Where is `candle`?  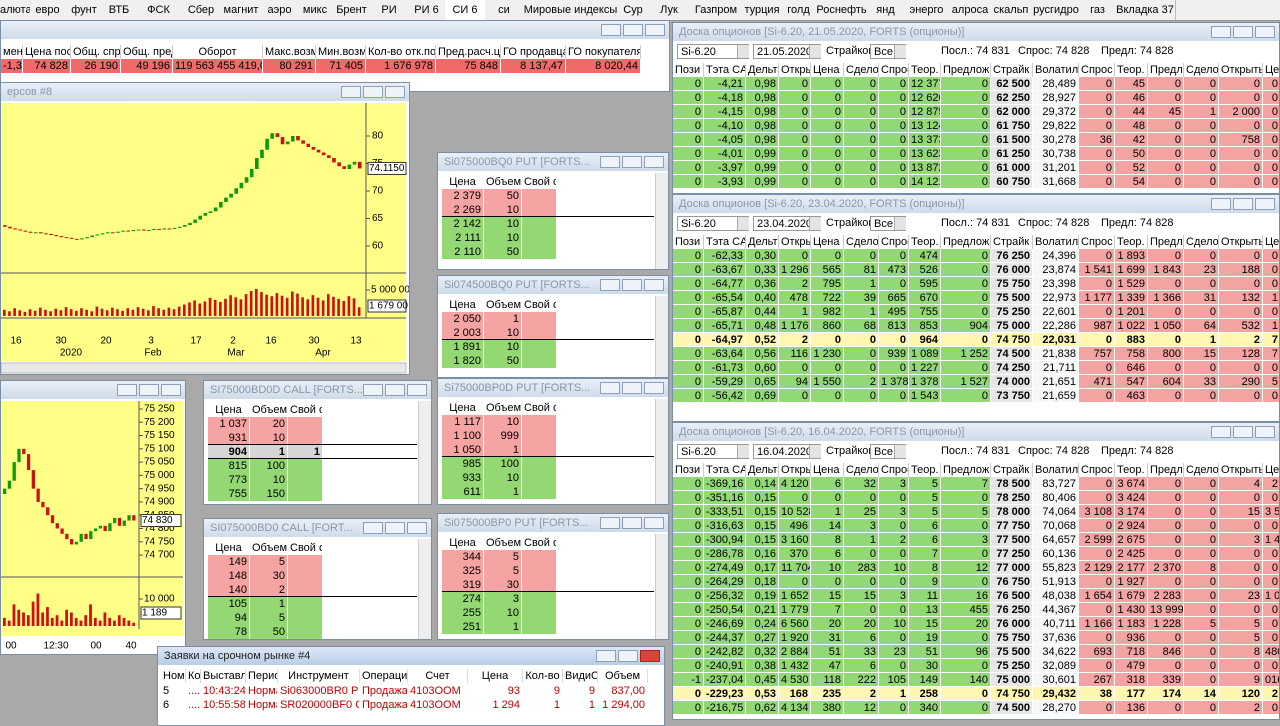
candle is located at coordinates (129, 518).